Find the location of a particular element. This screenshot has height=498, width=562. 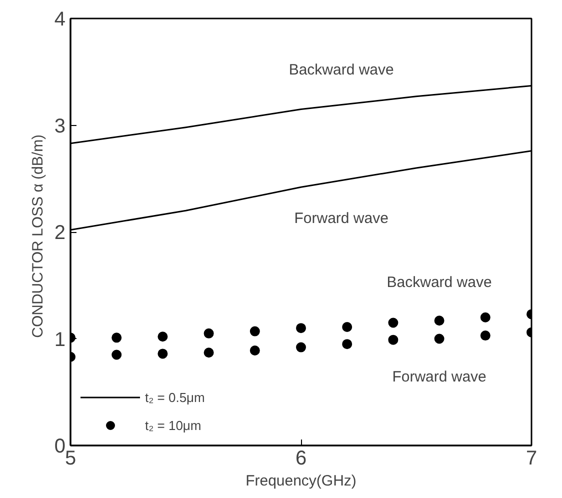

y-axis-title: CONDUCTOR LOSS α (dB/m) is located at coordinates (37, 236).